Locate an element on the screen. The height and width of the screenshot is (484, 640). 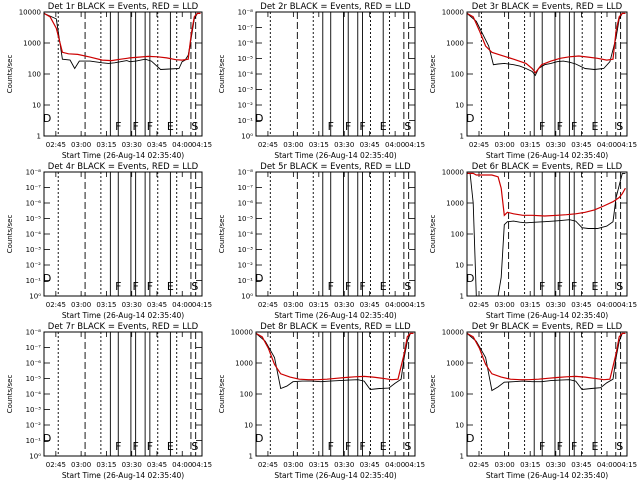
y-tick-label: 10000 is located at coordinates (453, 13).